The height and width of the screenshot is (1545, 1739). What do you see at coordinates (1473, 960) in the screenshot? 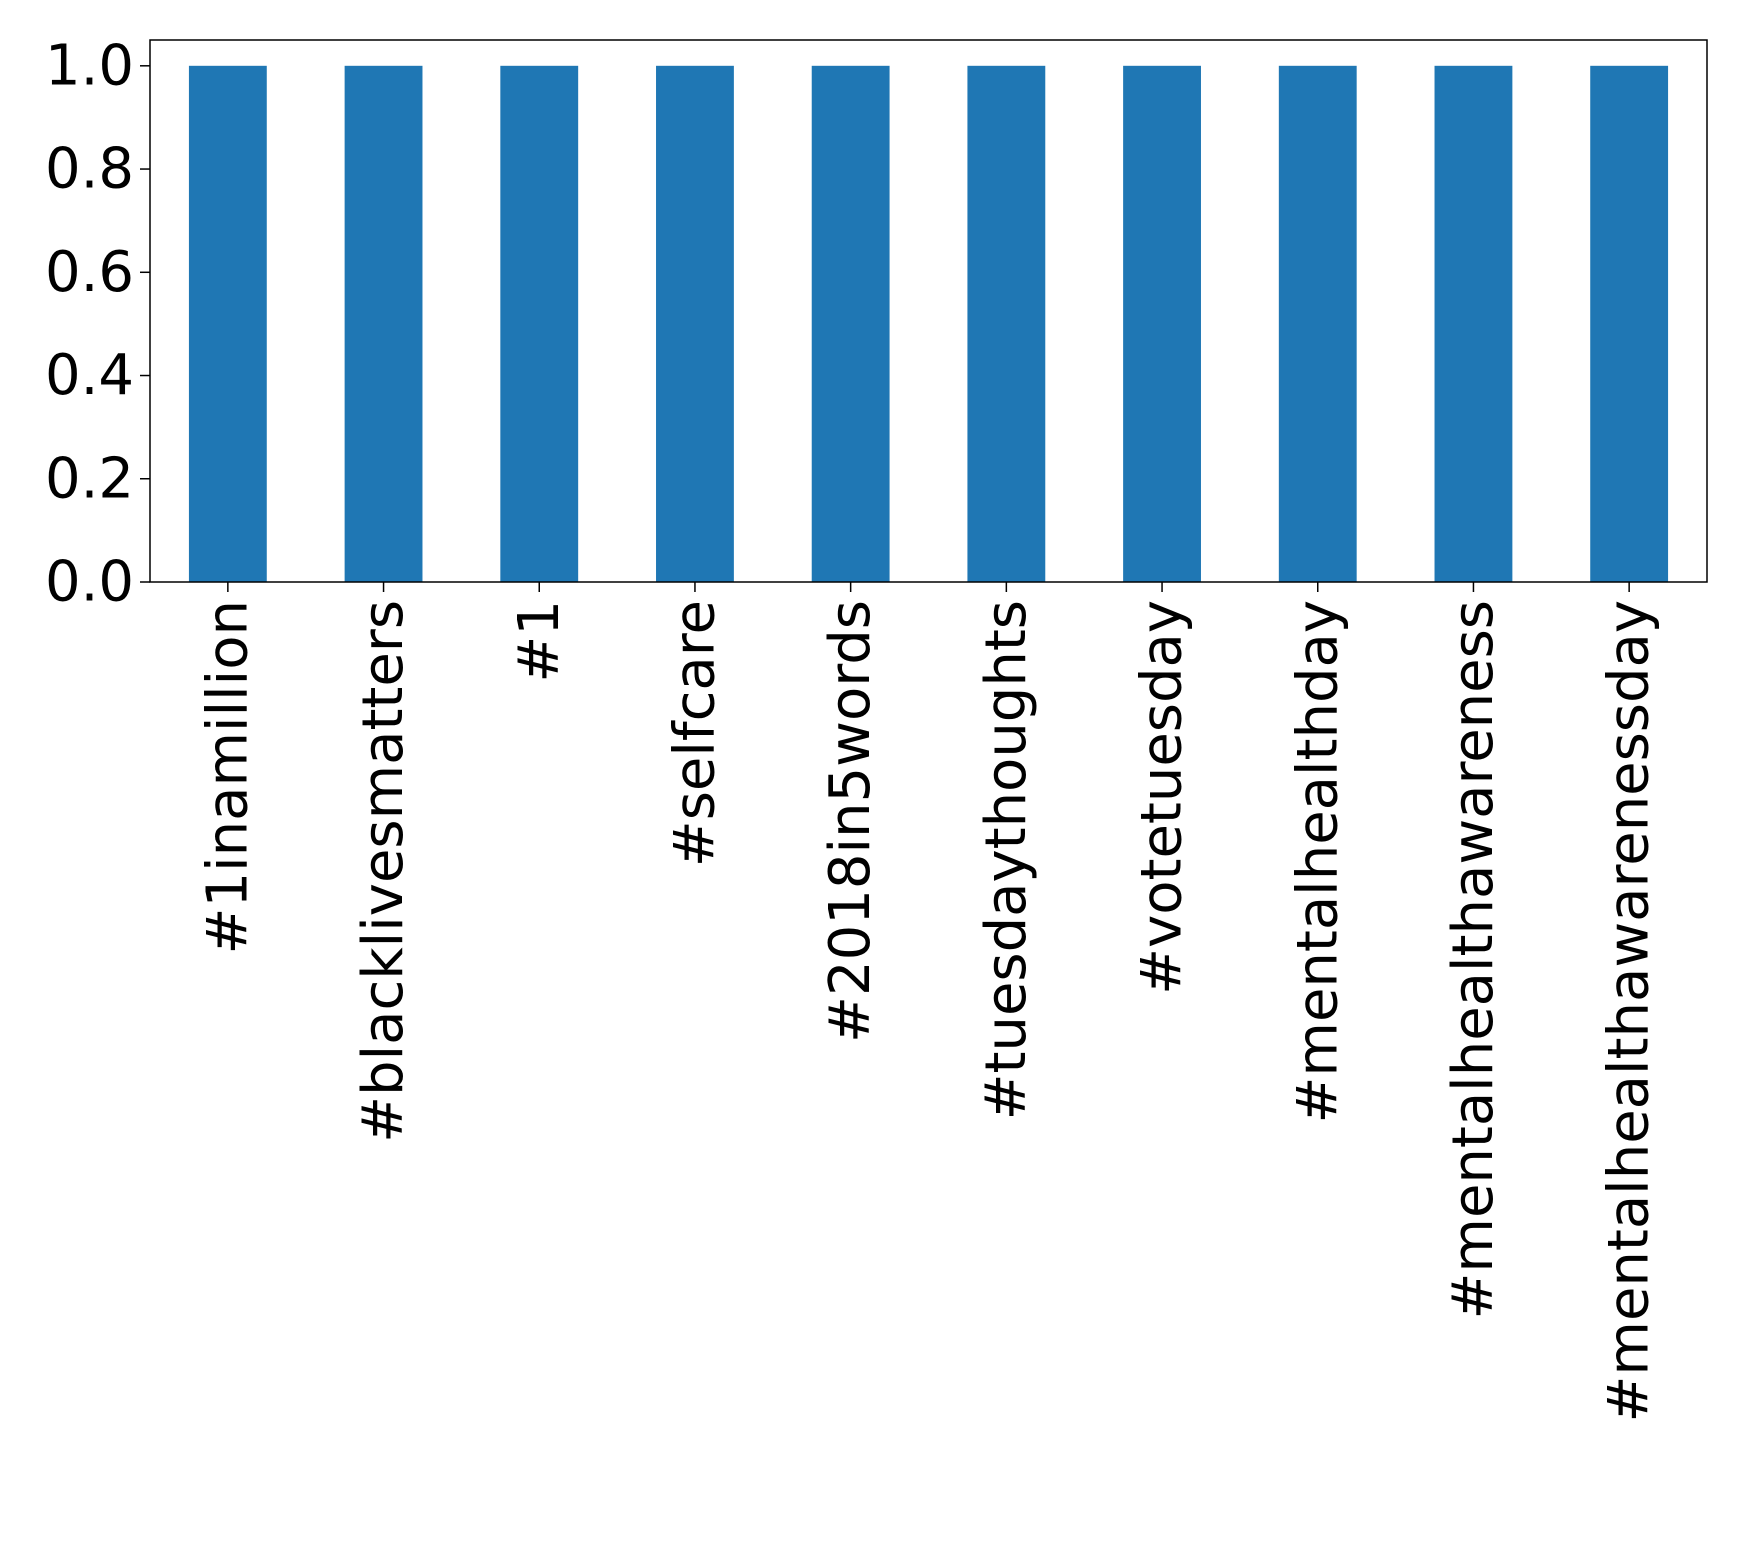
I see `x-tick-label: #mentalhealthawareness` at bounding box center [1473, 960].